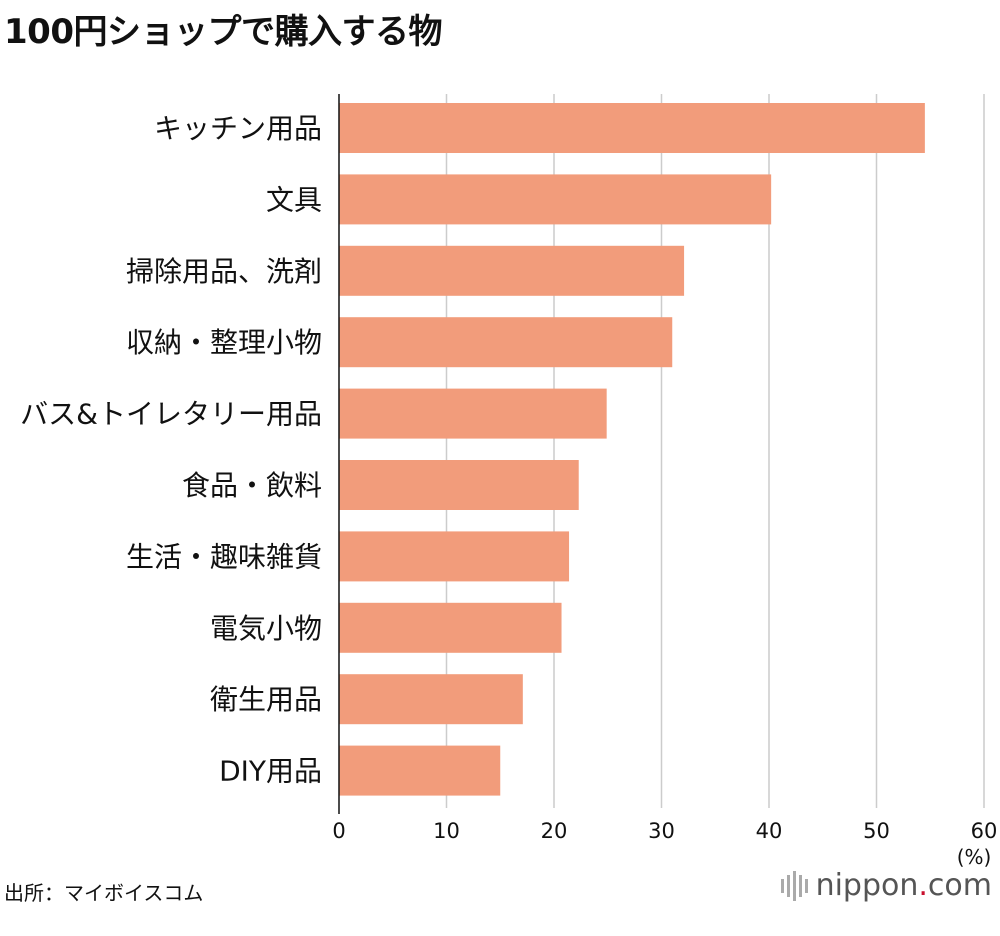 The image size is (1000, 936). I want to click on category-label: 食品・飲料, so click(252, 485).